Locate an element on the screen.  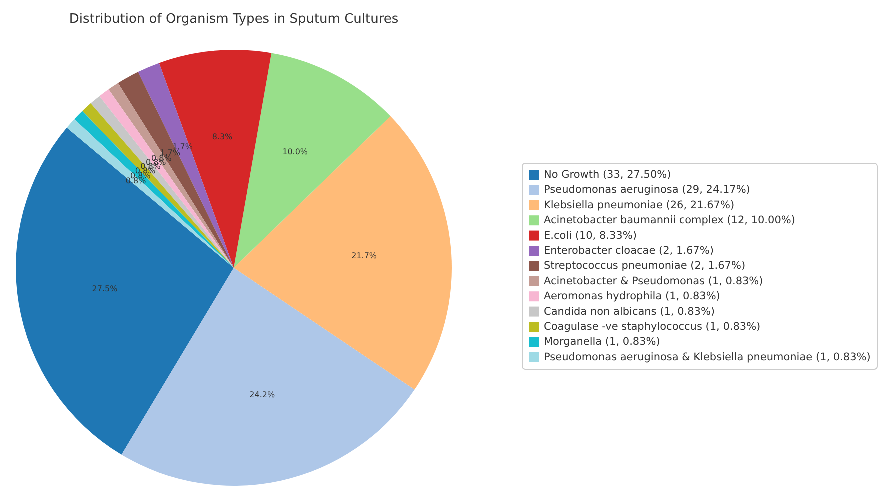
legend-label: Acinetobacter baumannii complex (12, 10.00%) is located at coordinates (670, 220).